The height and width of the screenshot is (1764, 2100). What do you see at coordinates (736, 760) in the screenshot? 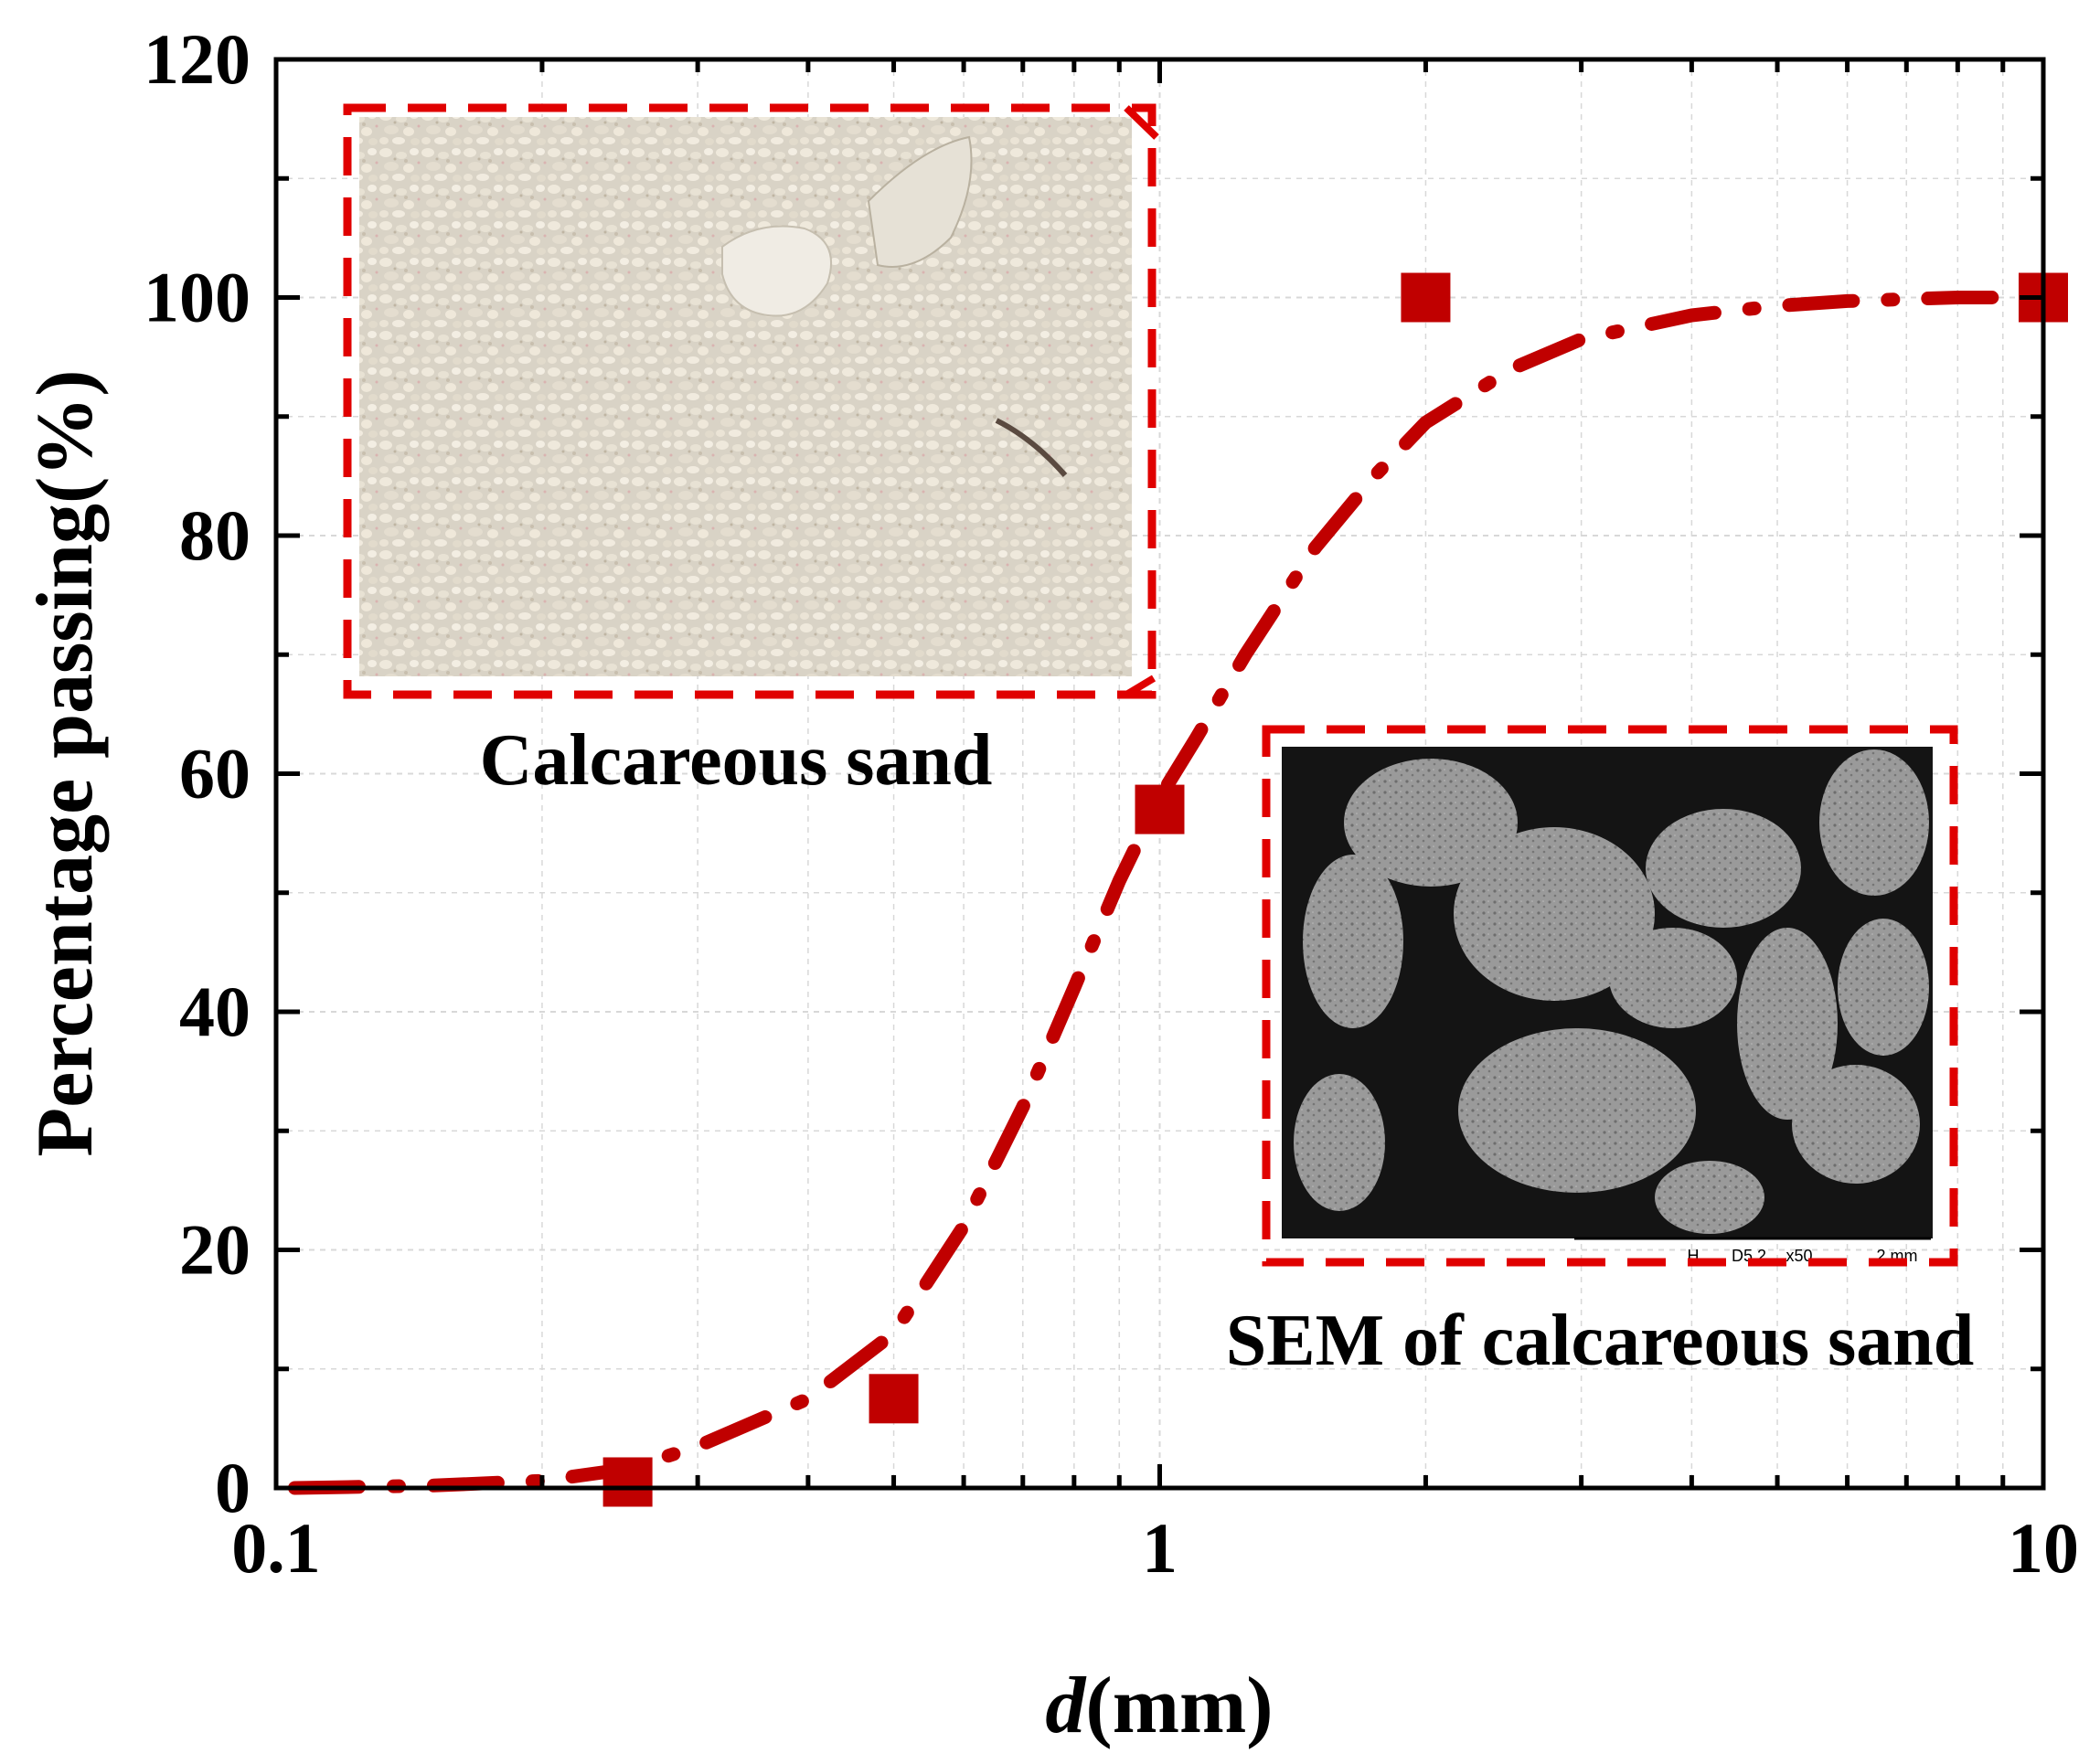
I see `calcareous-sand-label: Calcareous sand` at bounding box center [736, 760].